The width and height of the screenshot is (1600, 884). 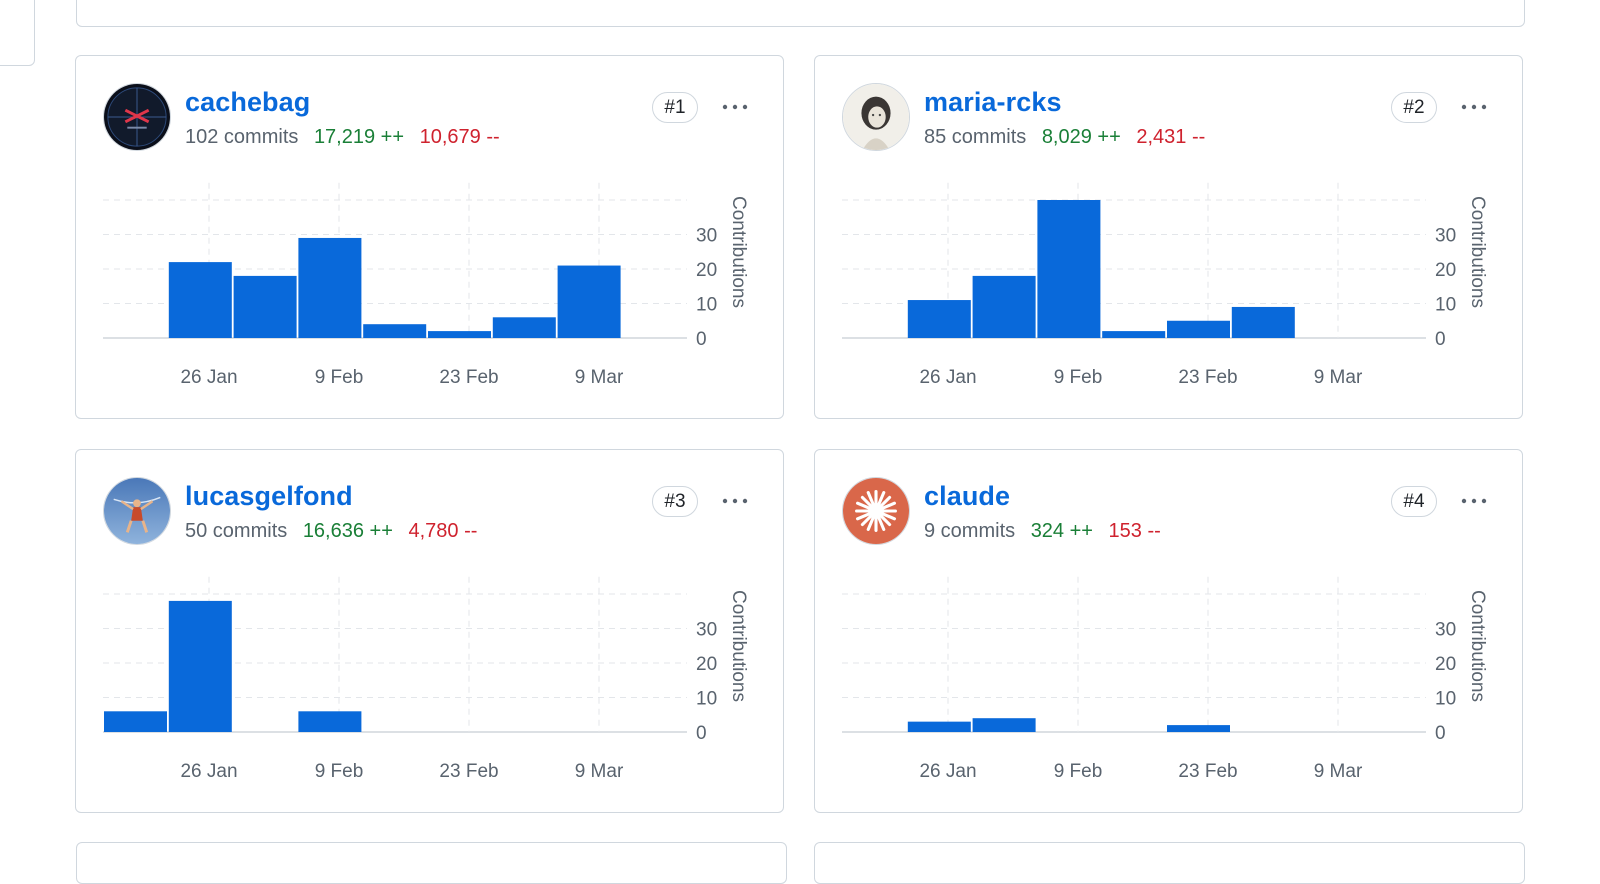 What do you see at coordinates (970, 531) in the screenshot?
I see `commit-count: 9 commits` at bounding box center [970, 531].